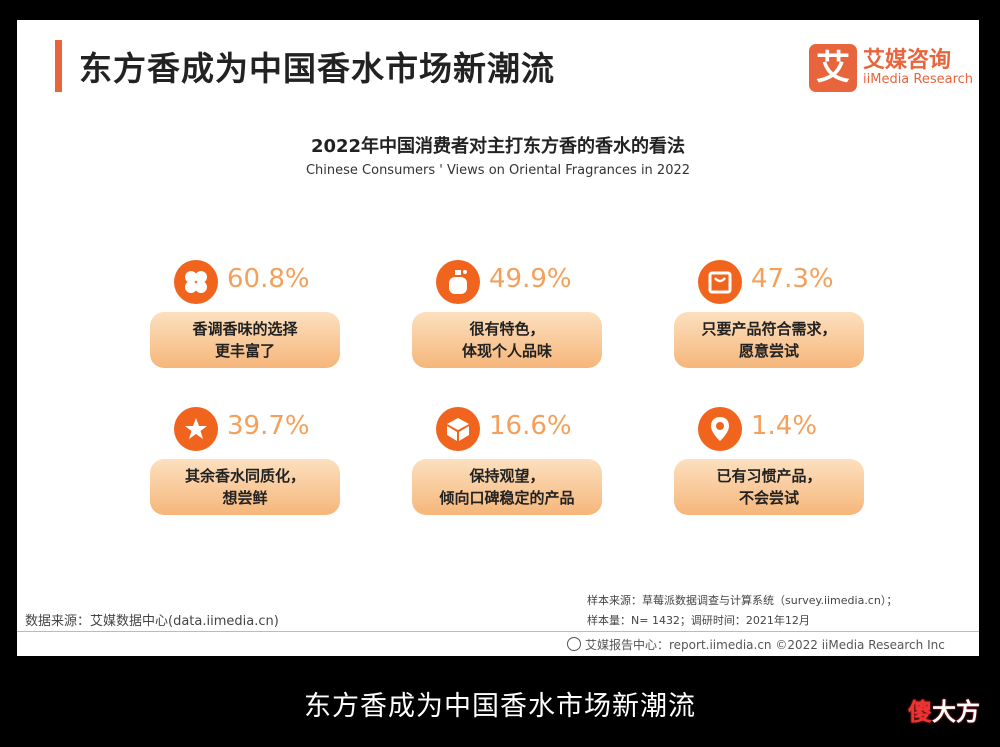 The width and height of the screenshot is (1000, 747). Describe the element at coordinates (244, 476) in the screenshot. I see `view-label-line1: 其余香水同质化，` at that location.